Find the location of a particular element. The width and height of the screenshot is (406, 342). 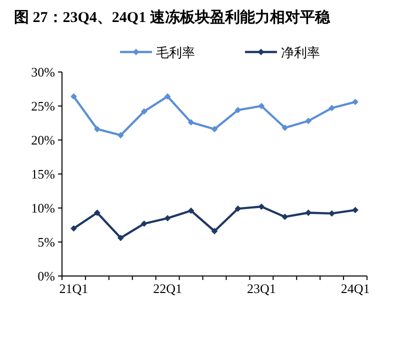

x-tick-label: 24Q1 is located at coordinates (355, 288).